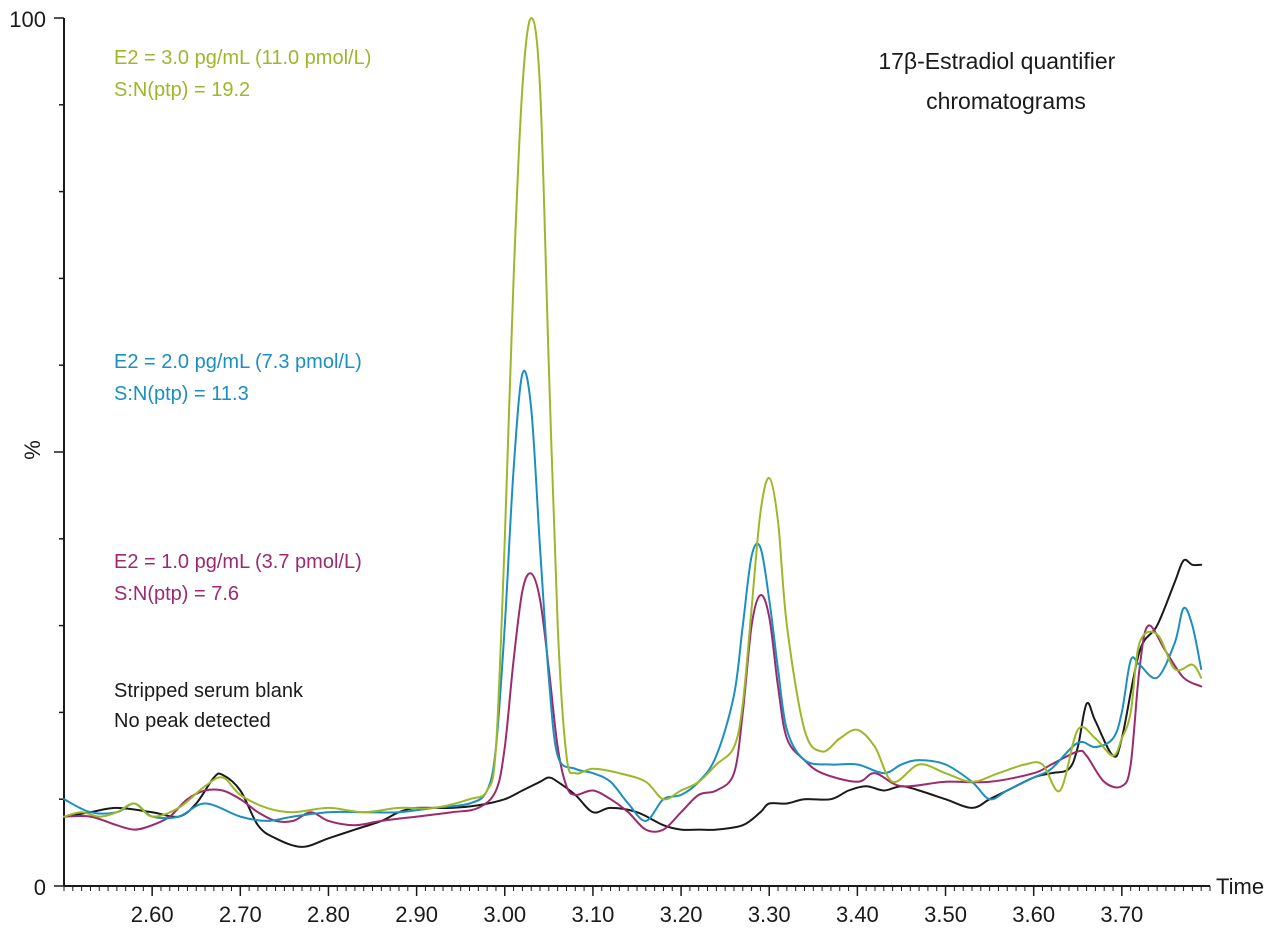 This screenshot has height=934, width=1280. I want to click on x-tick-label: 3.70, so click(1121, 914).